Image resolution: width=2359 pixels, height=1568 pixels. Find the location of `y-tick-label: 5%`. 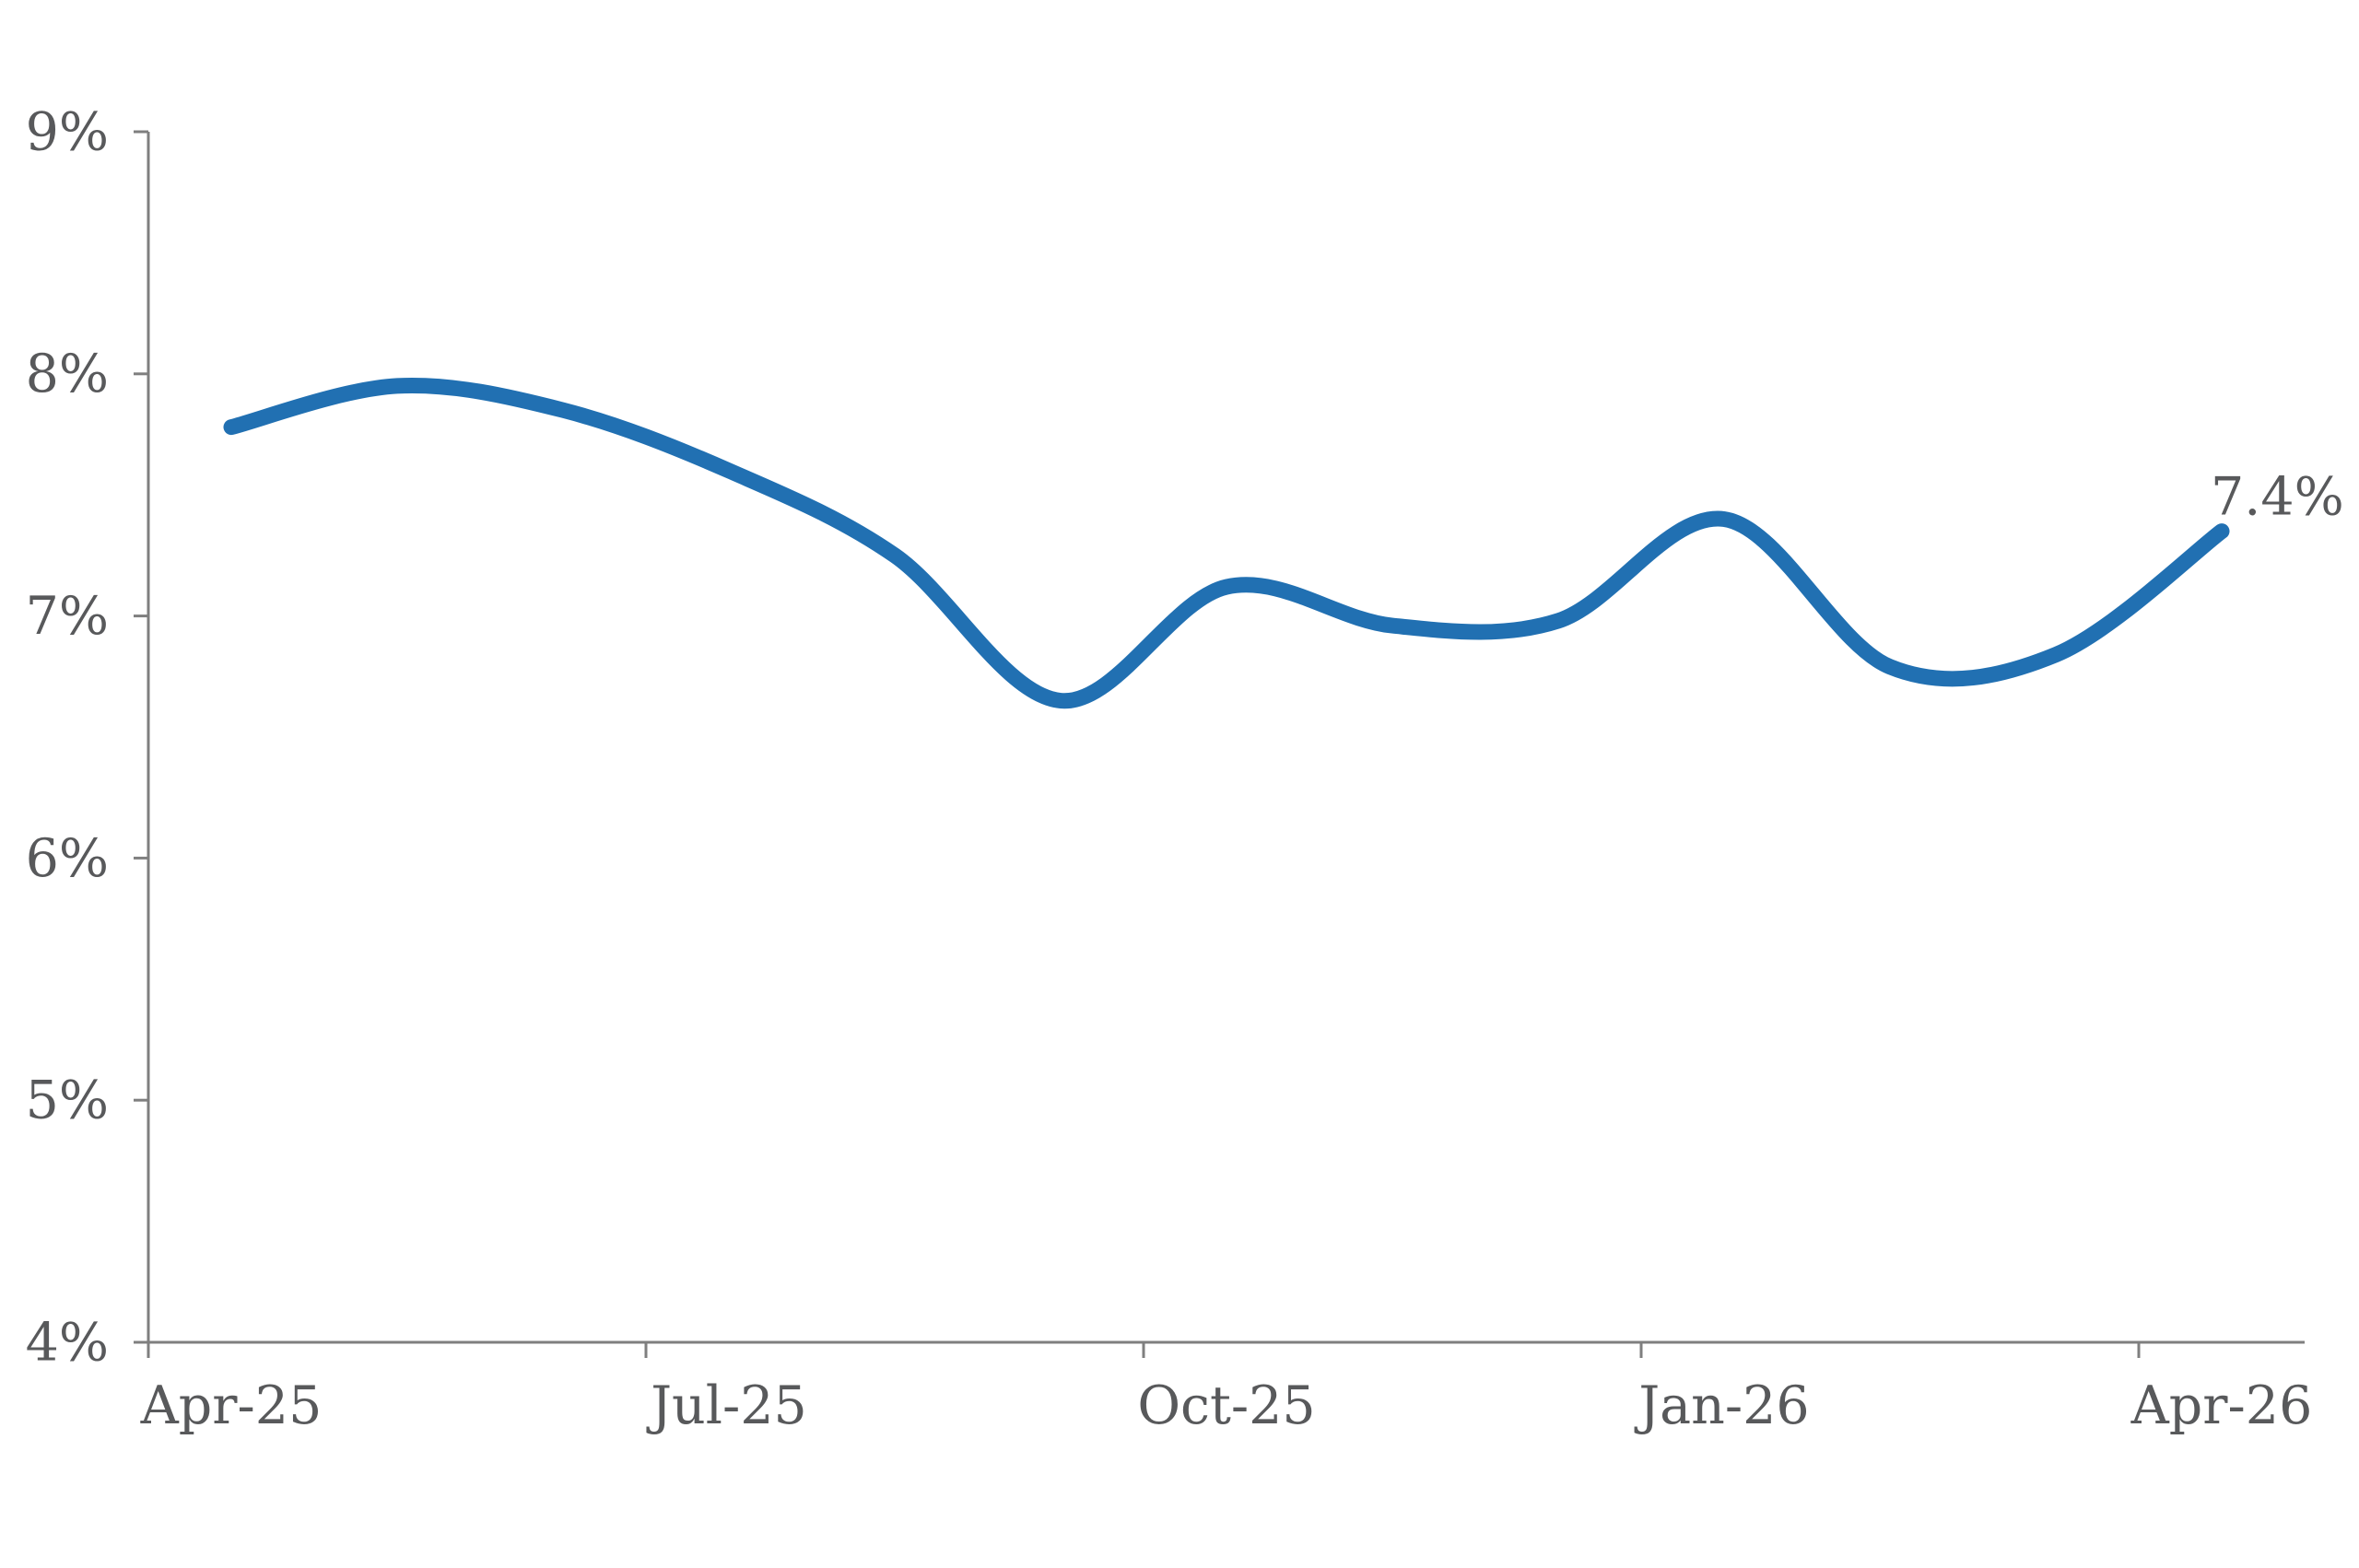

y-tick-label: 5% is located at coordinates (67, 1101).